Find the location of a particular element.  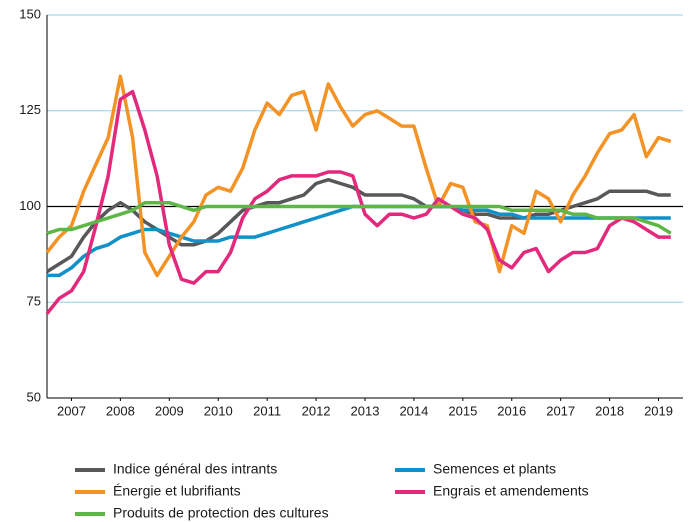

x-tick-label: 2016 is located at coordinates (511, 410).